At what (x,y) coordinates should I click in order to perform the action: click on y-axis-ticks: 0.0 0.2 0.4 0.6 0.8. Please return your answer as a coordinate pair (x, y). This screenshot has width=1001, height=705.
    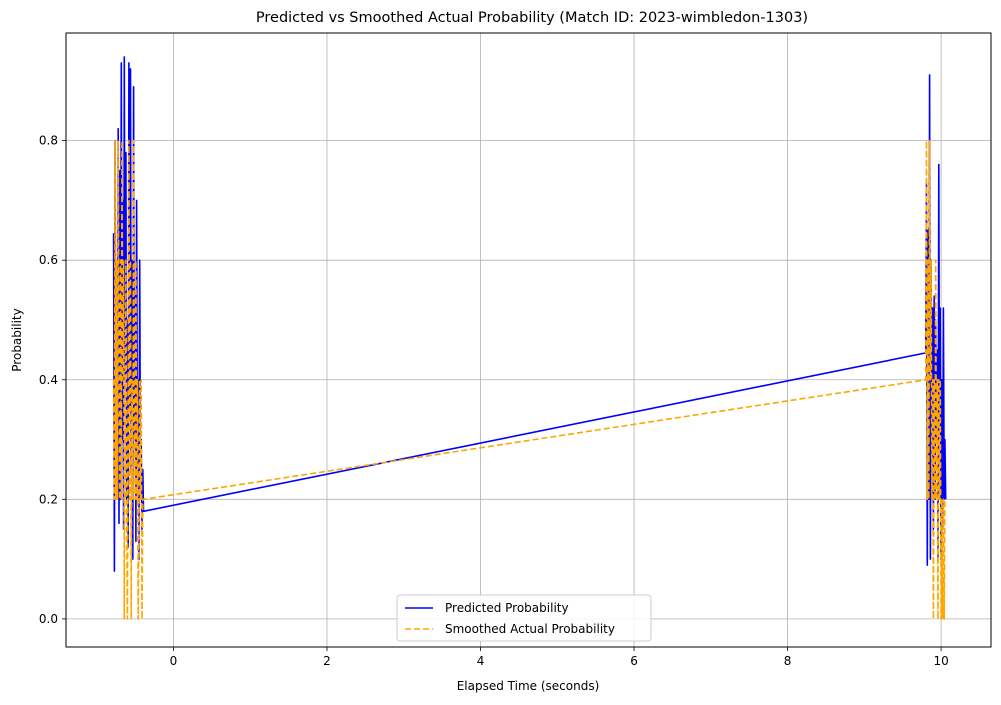
    Looking at the image, I should click on (52, 380).